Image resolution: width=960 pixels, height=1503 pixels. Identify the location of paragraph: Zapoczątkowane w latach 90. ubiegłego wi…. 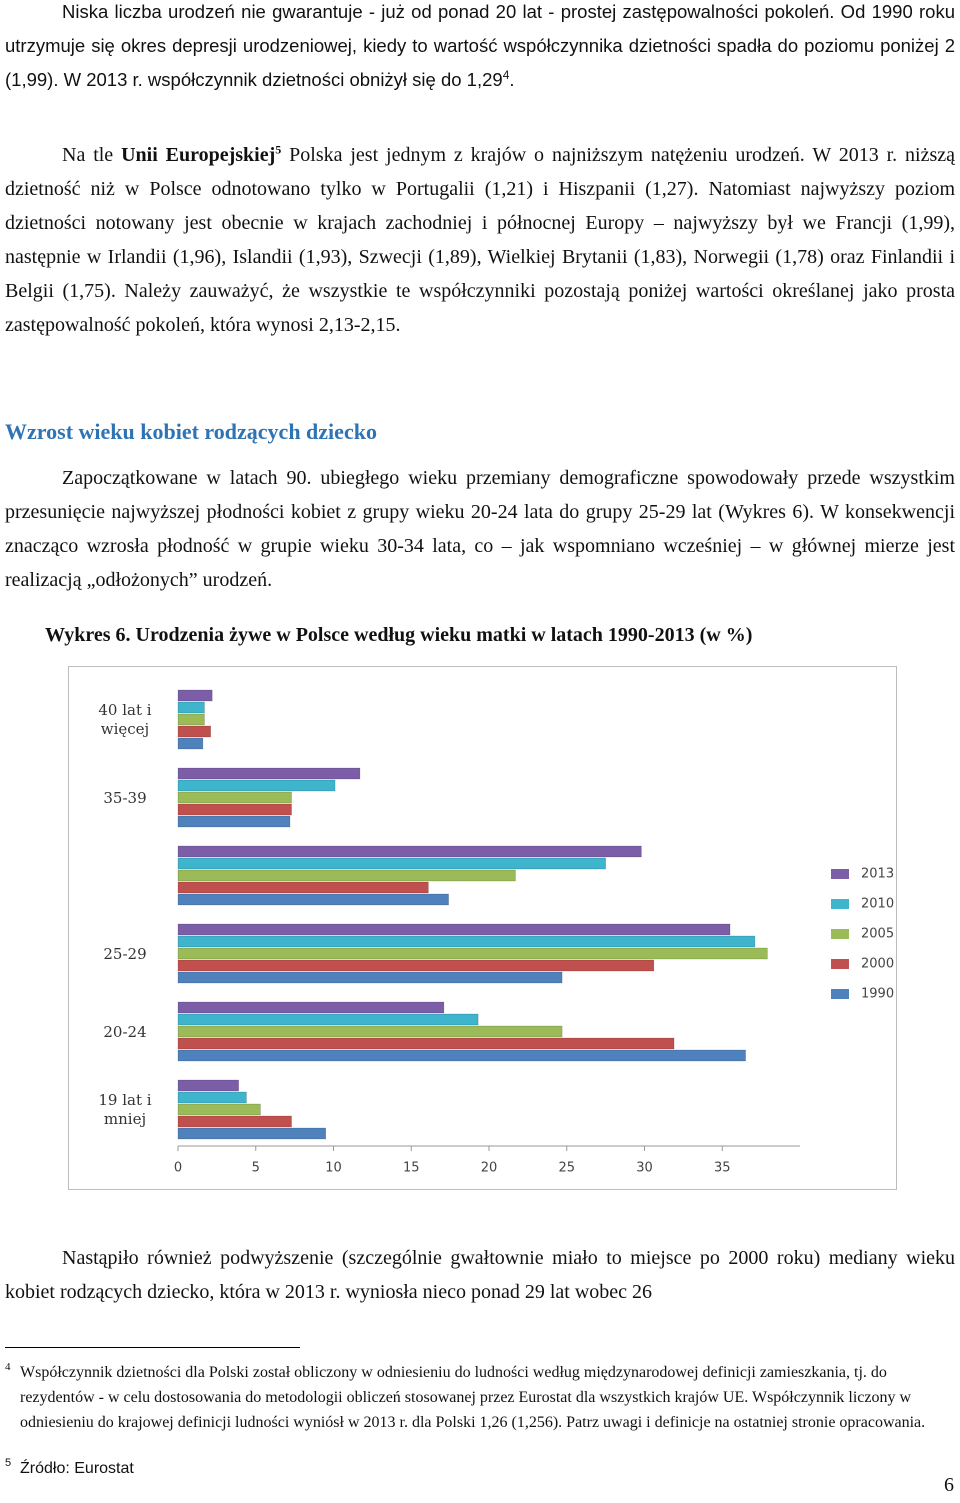
(480, 529).